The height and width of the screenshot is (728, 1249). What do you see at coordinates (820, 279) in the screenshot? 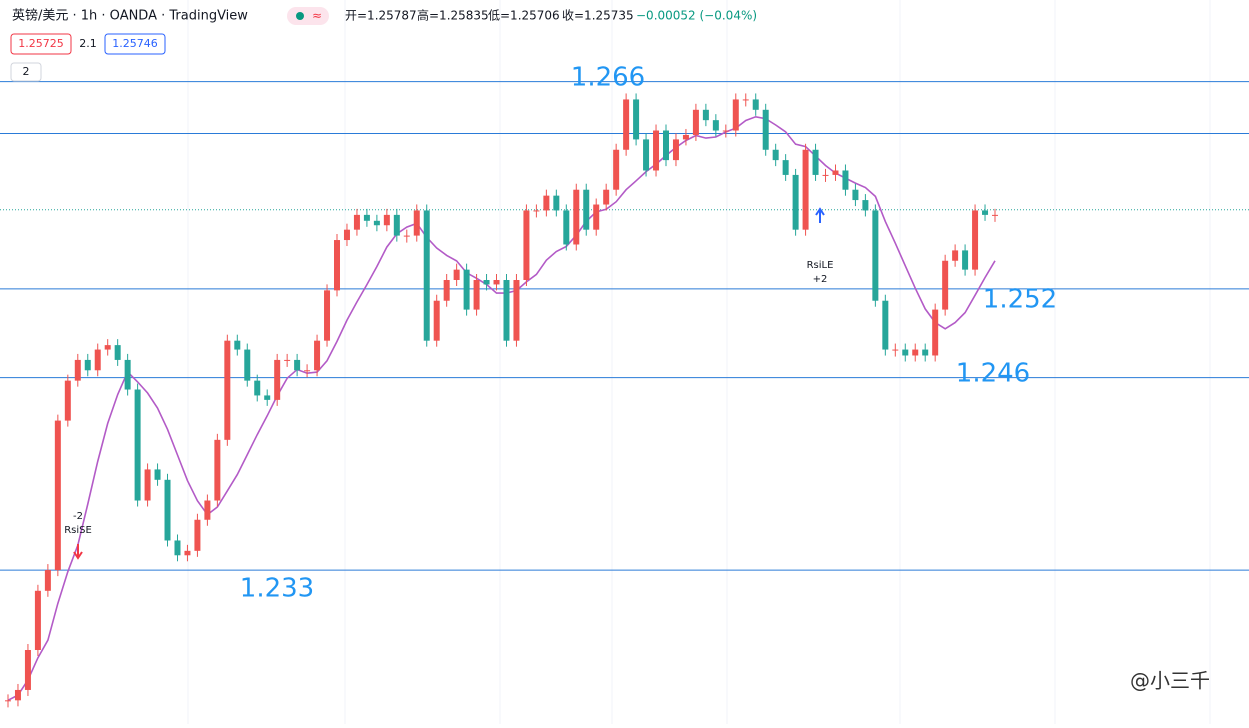
I see `signal-qty: +2` at bounding box center [820, 279].